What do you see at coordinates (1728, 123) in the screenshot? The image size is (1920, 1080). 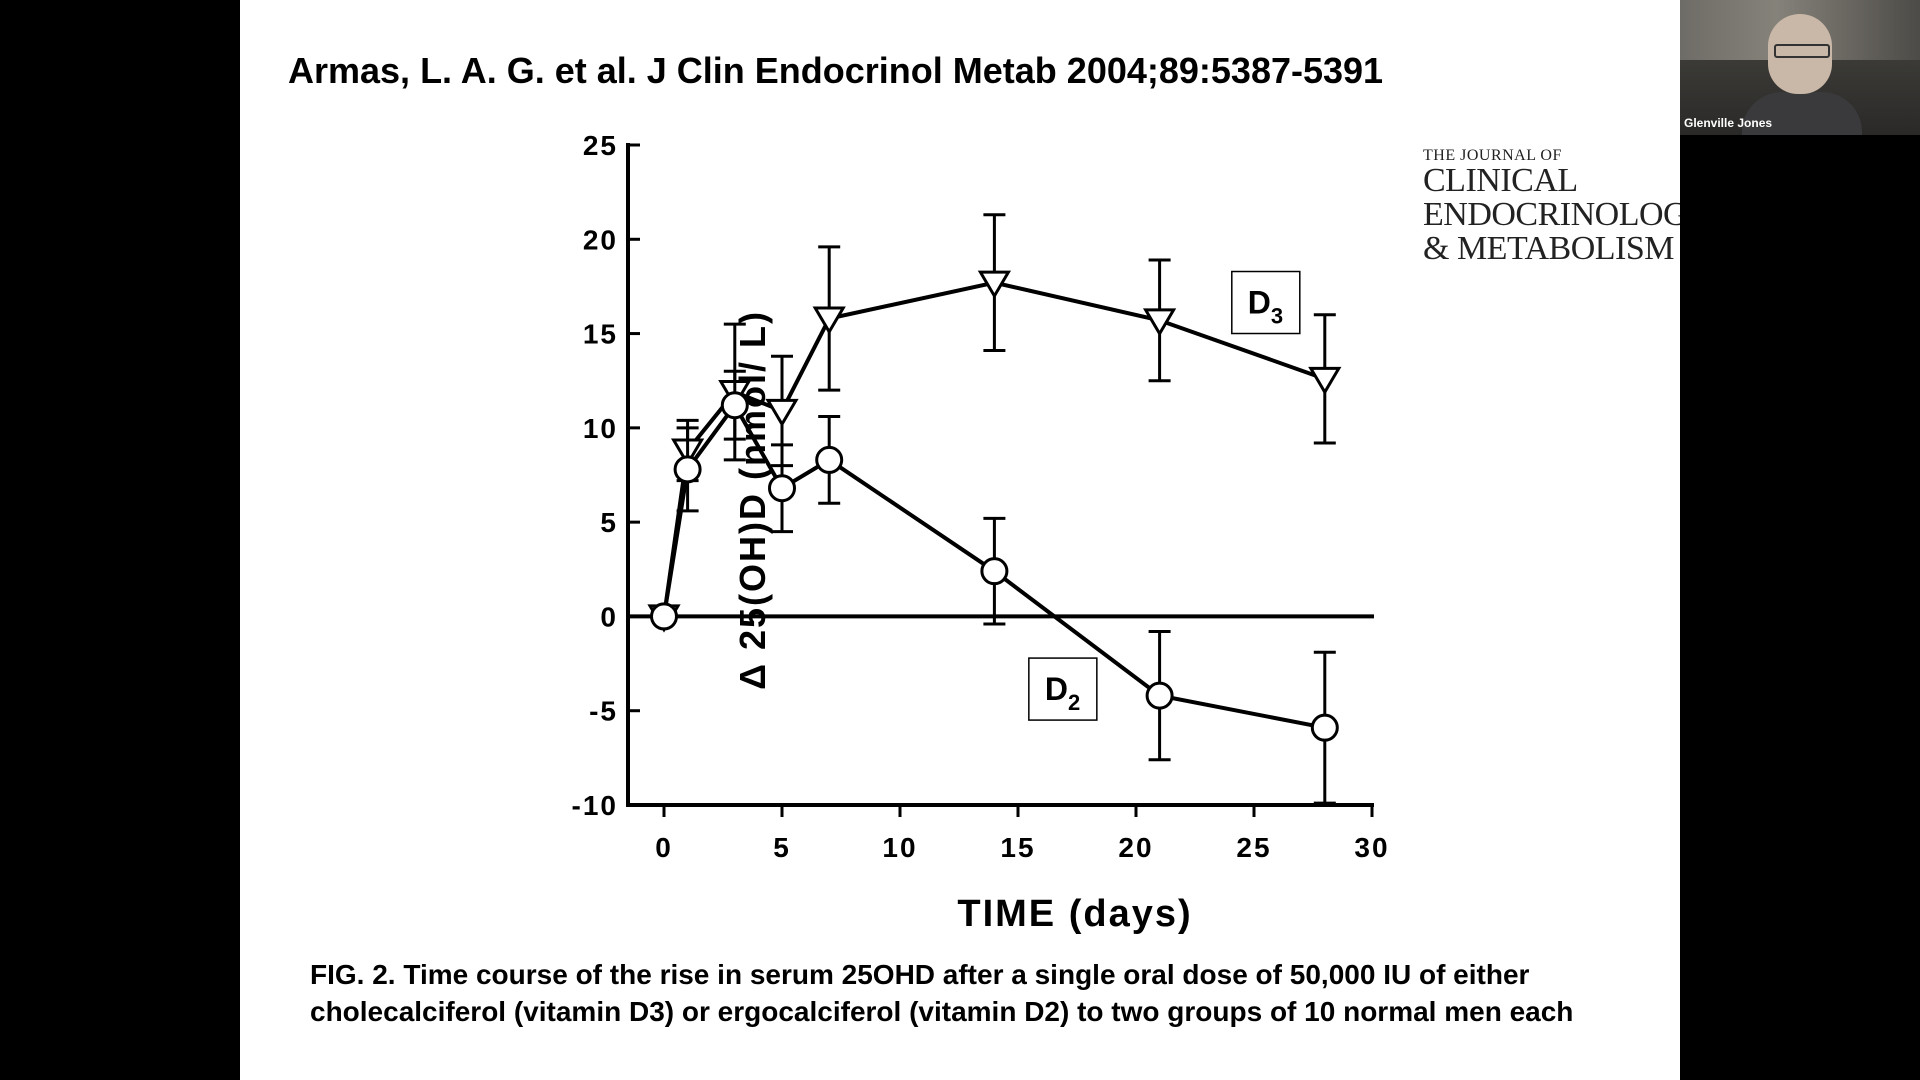 I see `participant-name: Glenville Jones` at bounding box center [1728, 123].